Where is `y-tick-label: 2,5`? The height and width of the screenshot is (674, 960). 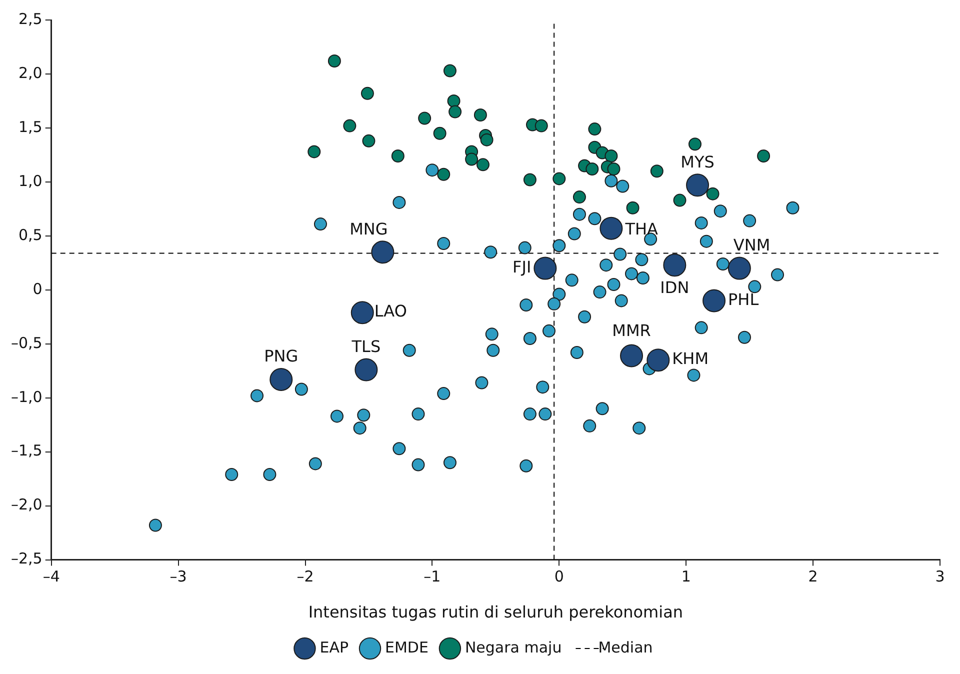 y-tick-label: 2,5 is located at coordinates (30, 19).